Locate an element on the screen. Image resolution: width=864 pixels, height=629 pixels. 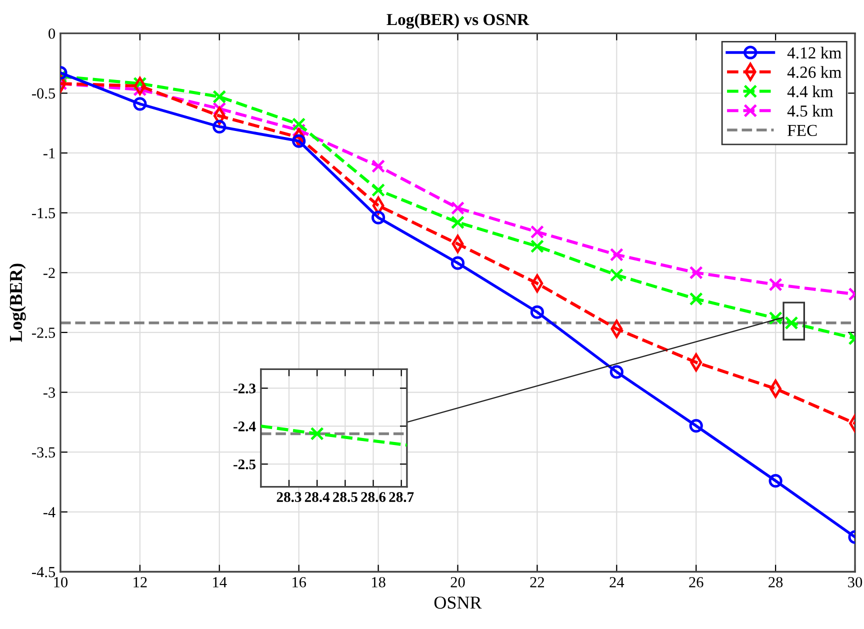
x-tick-label: 28 is located at coordinates (775, 582).